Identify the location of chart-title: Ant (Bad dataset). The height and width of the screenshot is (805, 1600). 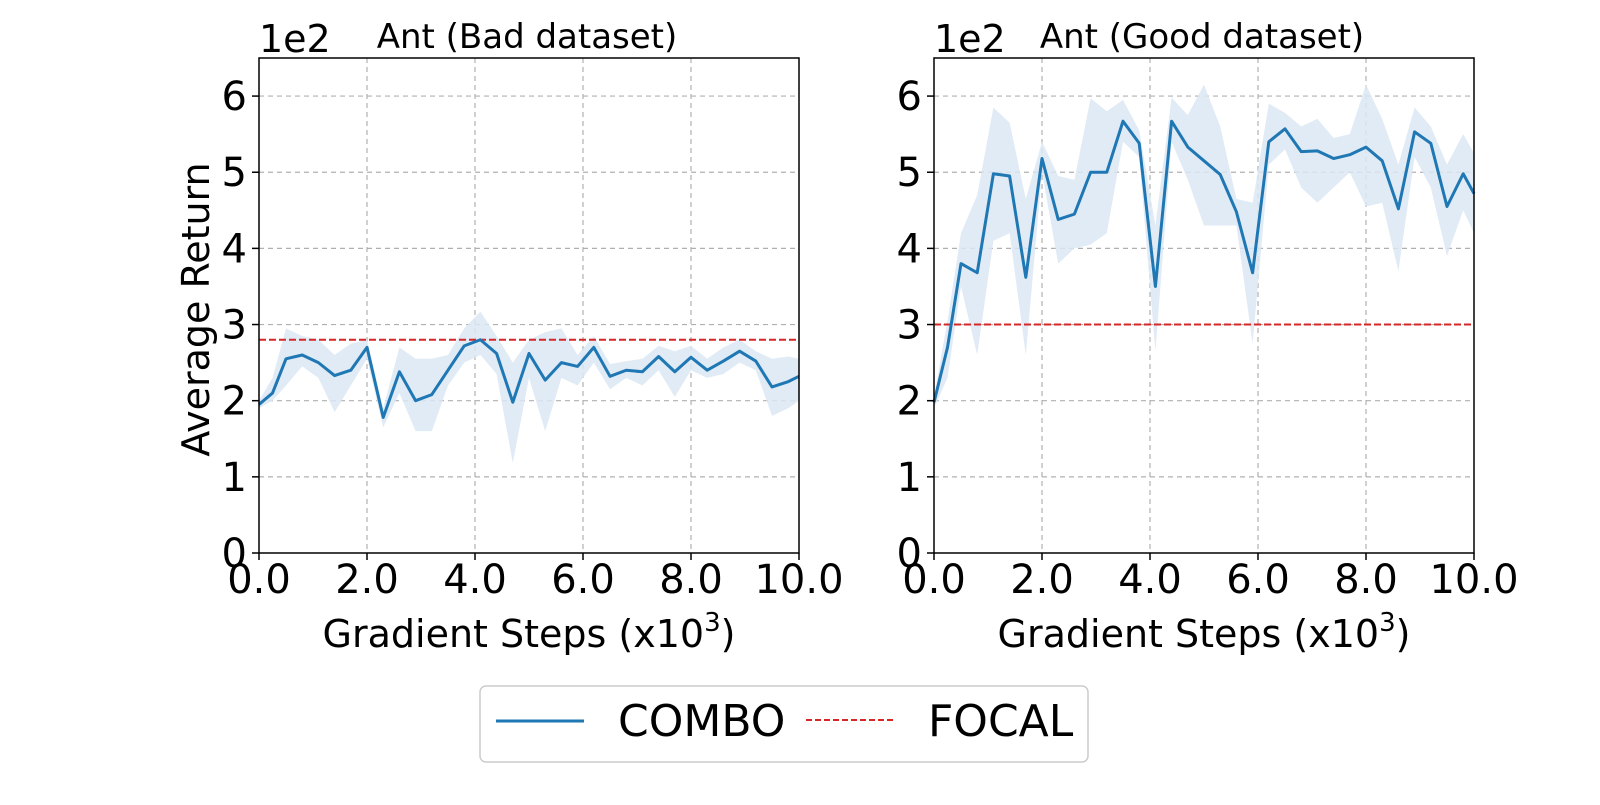
(527, 37).